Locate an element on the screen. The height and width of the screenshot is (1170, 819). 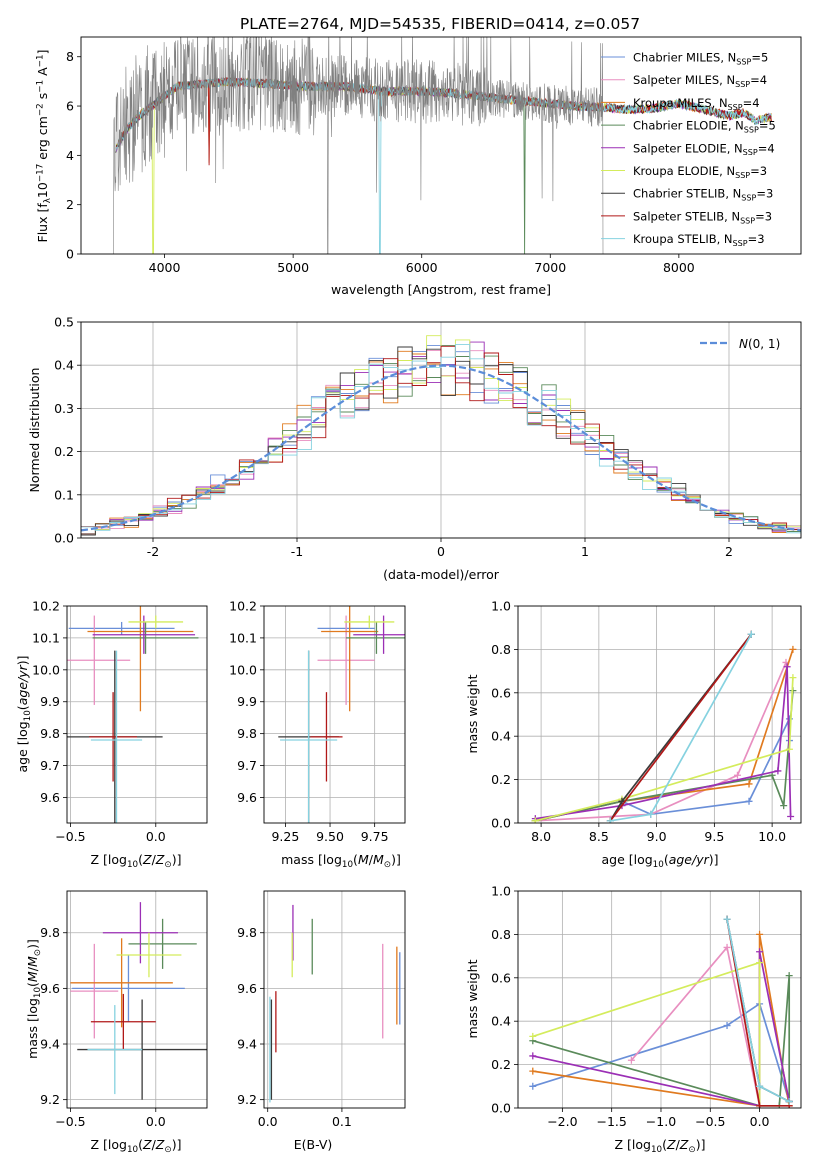
label-fragment: Chabrier STELIB, N is located at coordinates (687, 194).